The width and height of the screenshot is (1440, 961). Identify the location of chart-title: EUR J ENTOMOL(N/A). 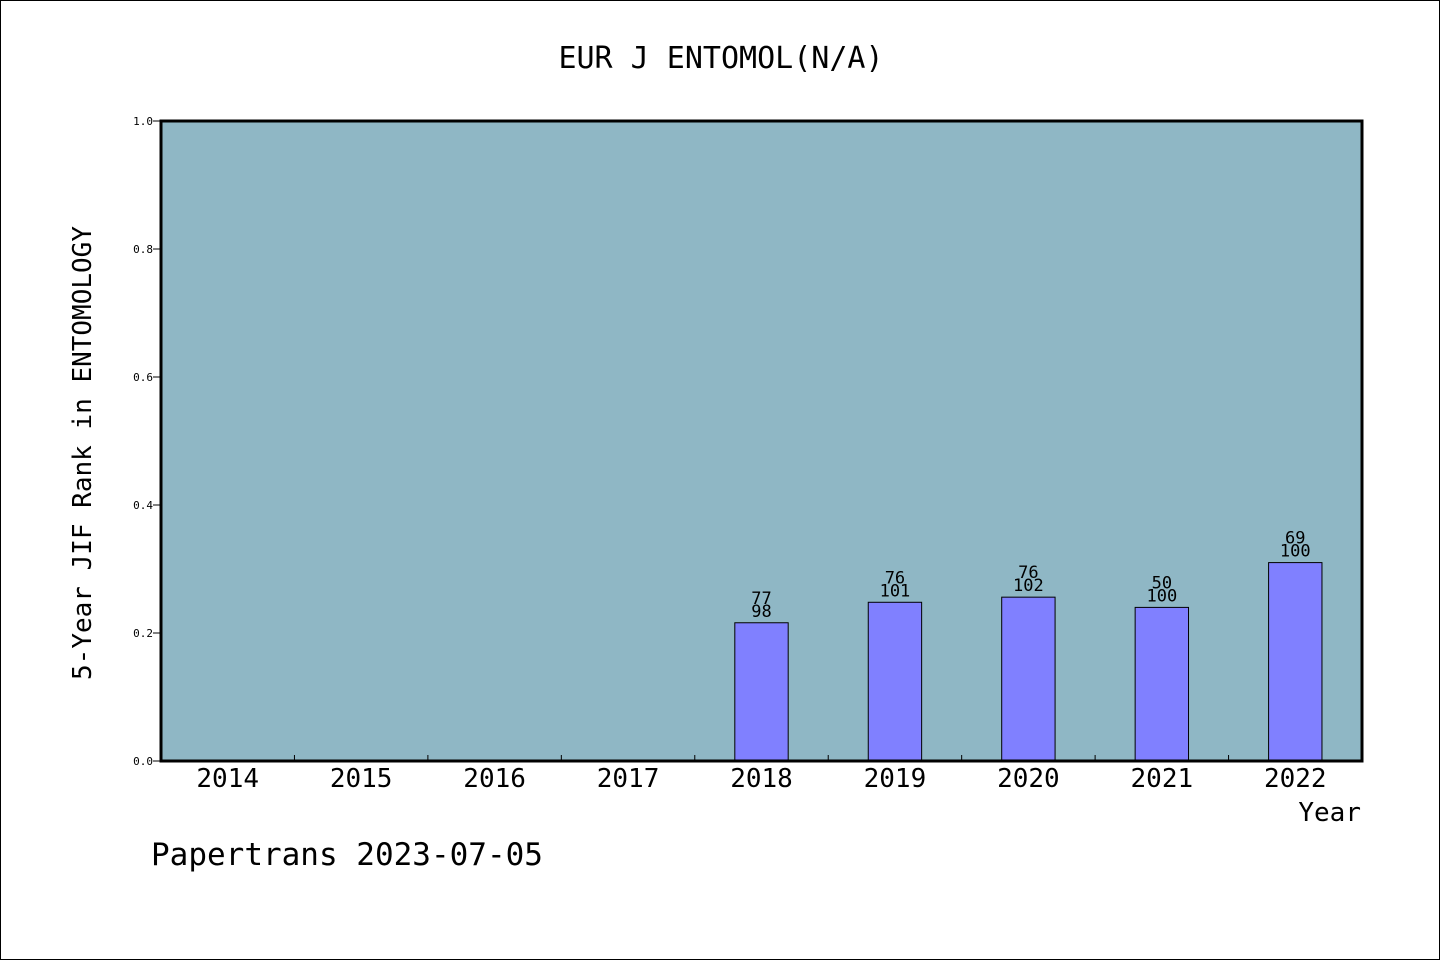
(720, 58).